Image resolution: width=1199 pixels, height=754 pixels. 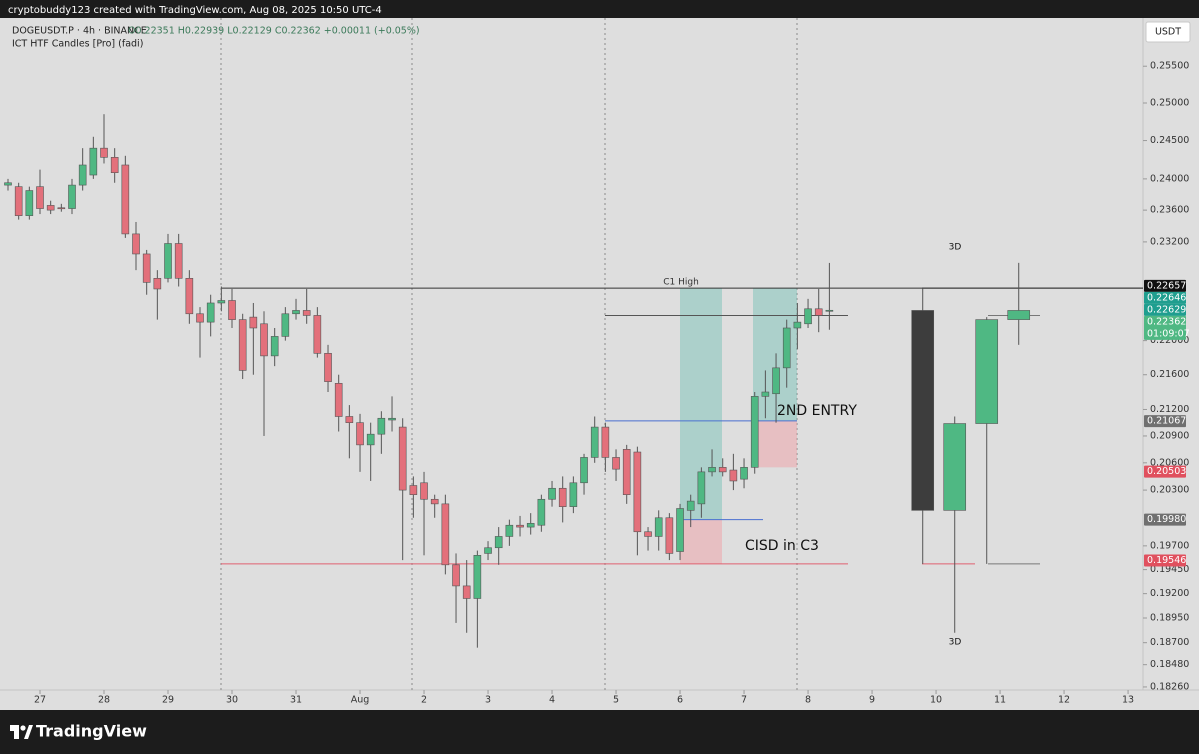 I want to click on price-tag-label: 0.22629, so click(x=1166, y=309).